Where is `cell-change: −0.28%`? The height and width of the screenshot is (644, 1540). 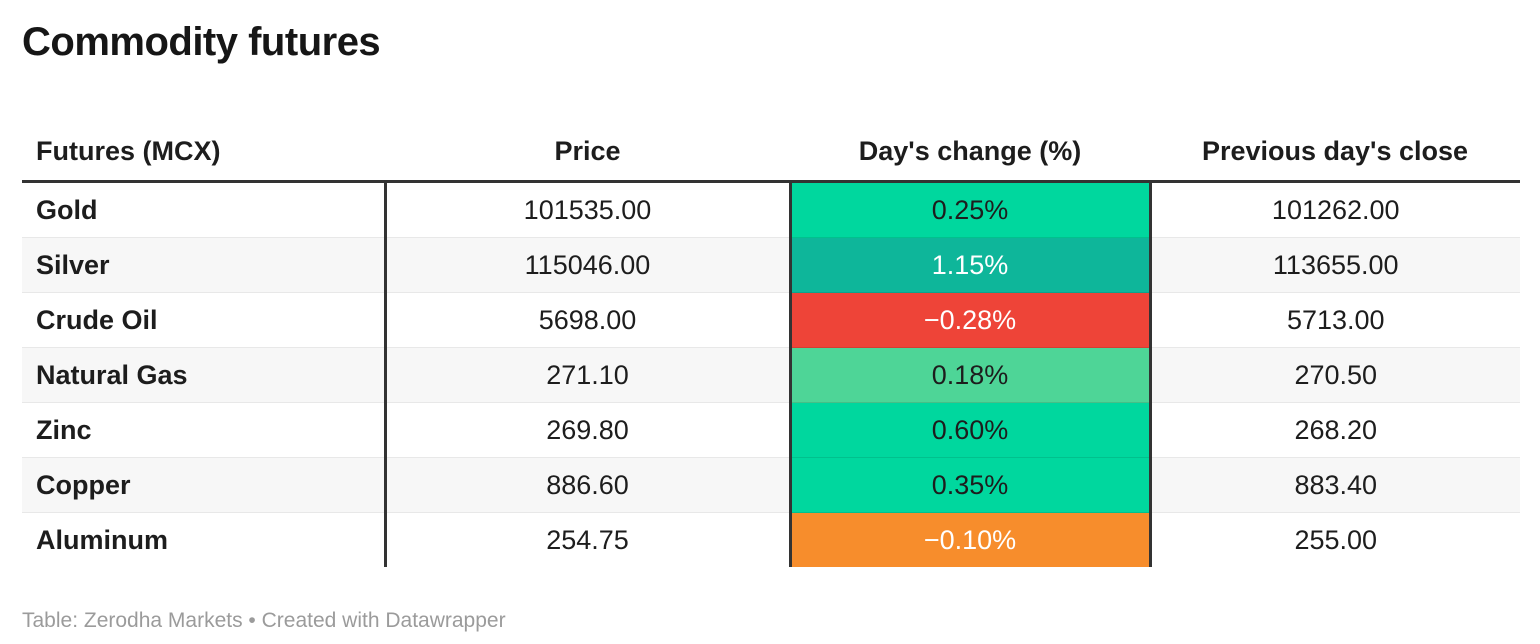
cell-change: −0.28% is located at coordinates (970, 320).